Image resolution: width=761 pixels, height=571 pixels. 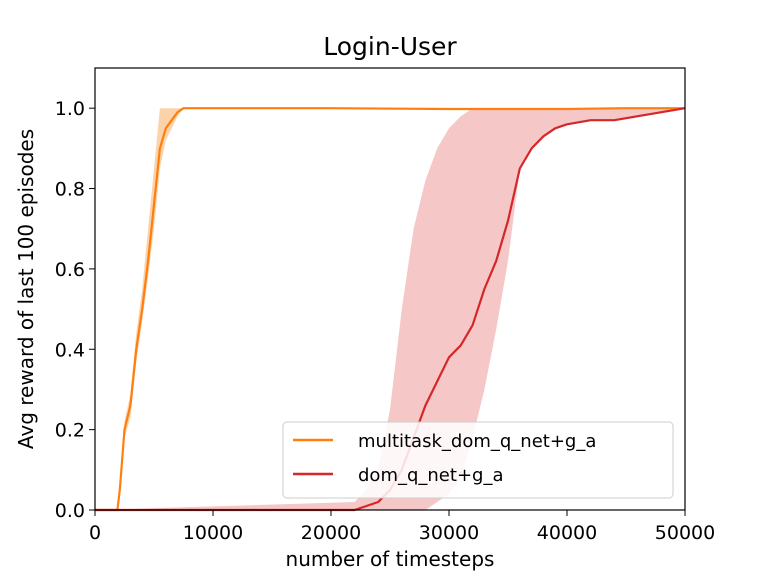 I want to click on x-tick-label: 10000, so click(x=213, y=533).